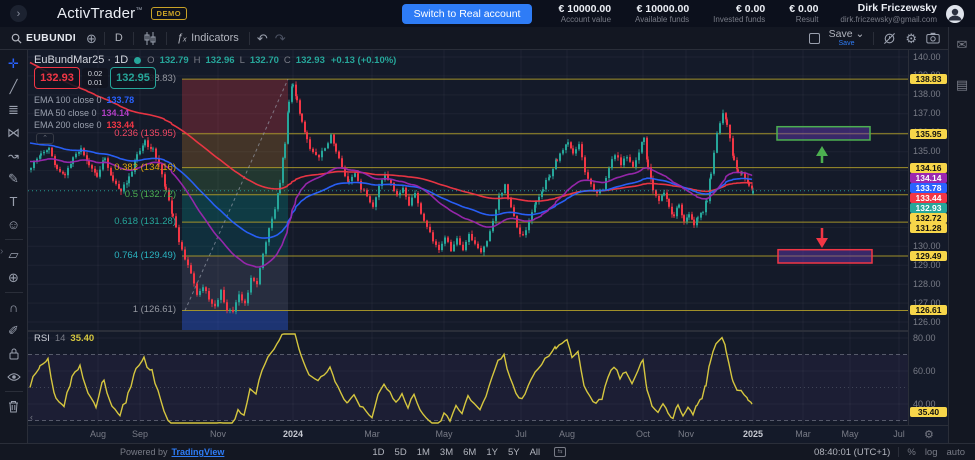  What do you see at coordinates (120, 125) in the screenshot?
I see `ema-value: 133.44` at bounding box center [120, 125].